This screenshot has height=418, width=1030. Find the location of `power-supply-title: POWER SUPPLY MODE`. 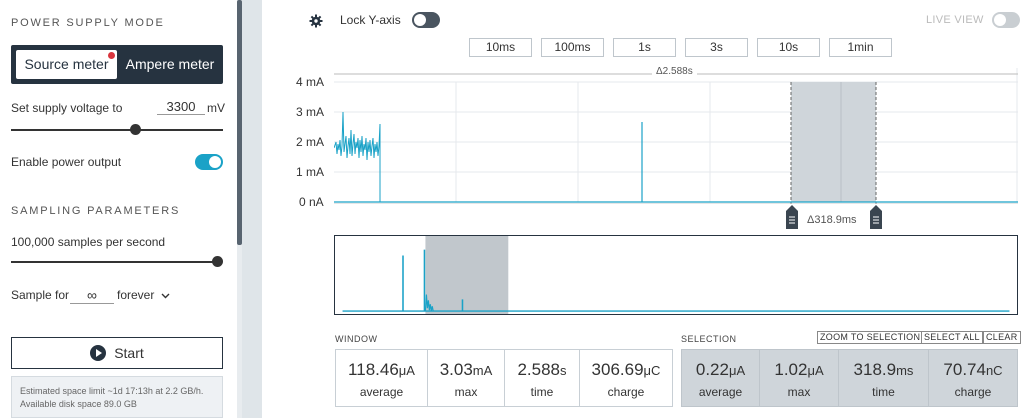

power-supply-title: POWER SUPPLY MODE is located at coordinates (88, 23).